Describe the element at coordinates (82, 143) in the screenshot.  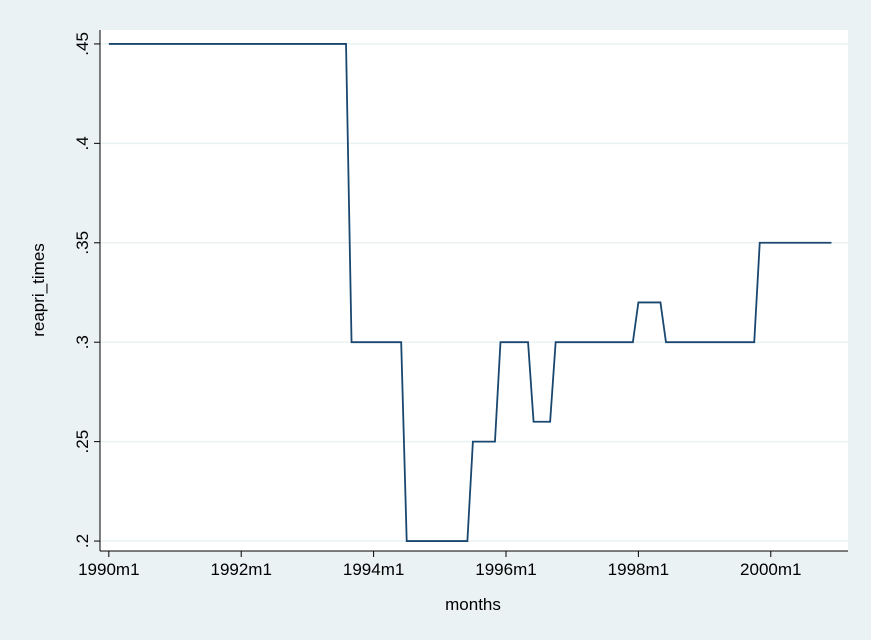
I see `y-tick-label: .4` at that location.